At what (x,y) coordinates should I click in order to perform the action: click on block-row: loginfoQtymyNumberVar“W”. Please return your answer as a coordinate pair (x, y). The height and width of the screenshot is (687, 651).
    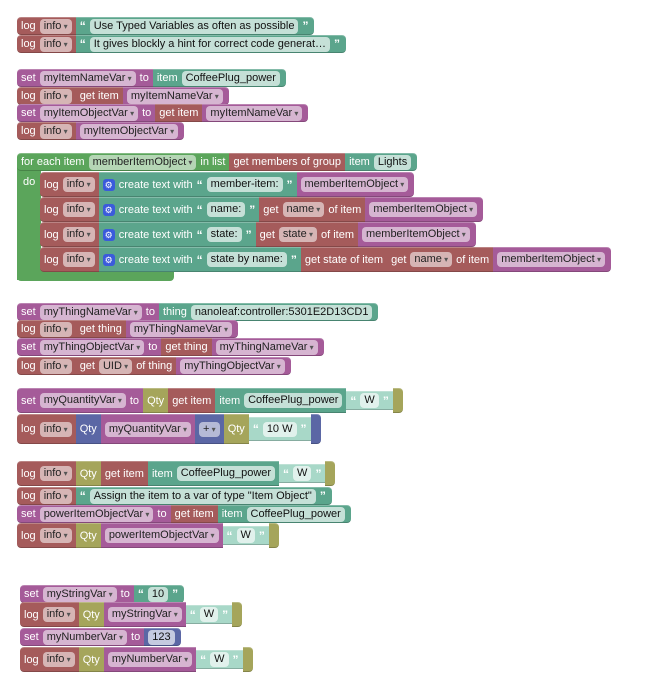
    Looking at the image, I should click on (136, 659).